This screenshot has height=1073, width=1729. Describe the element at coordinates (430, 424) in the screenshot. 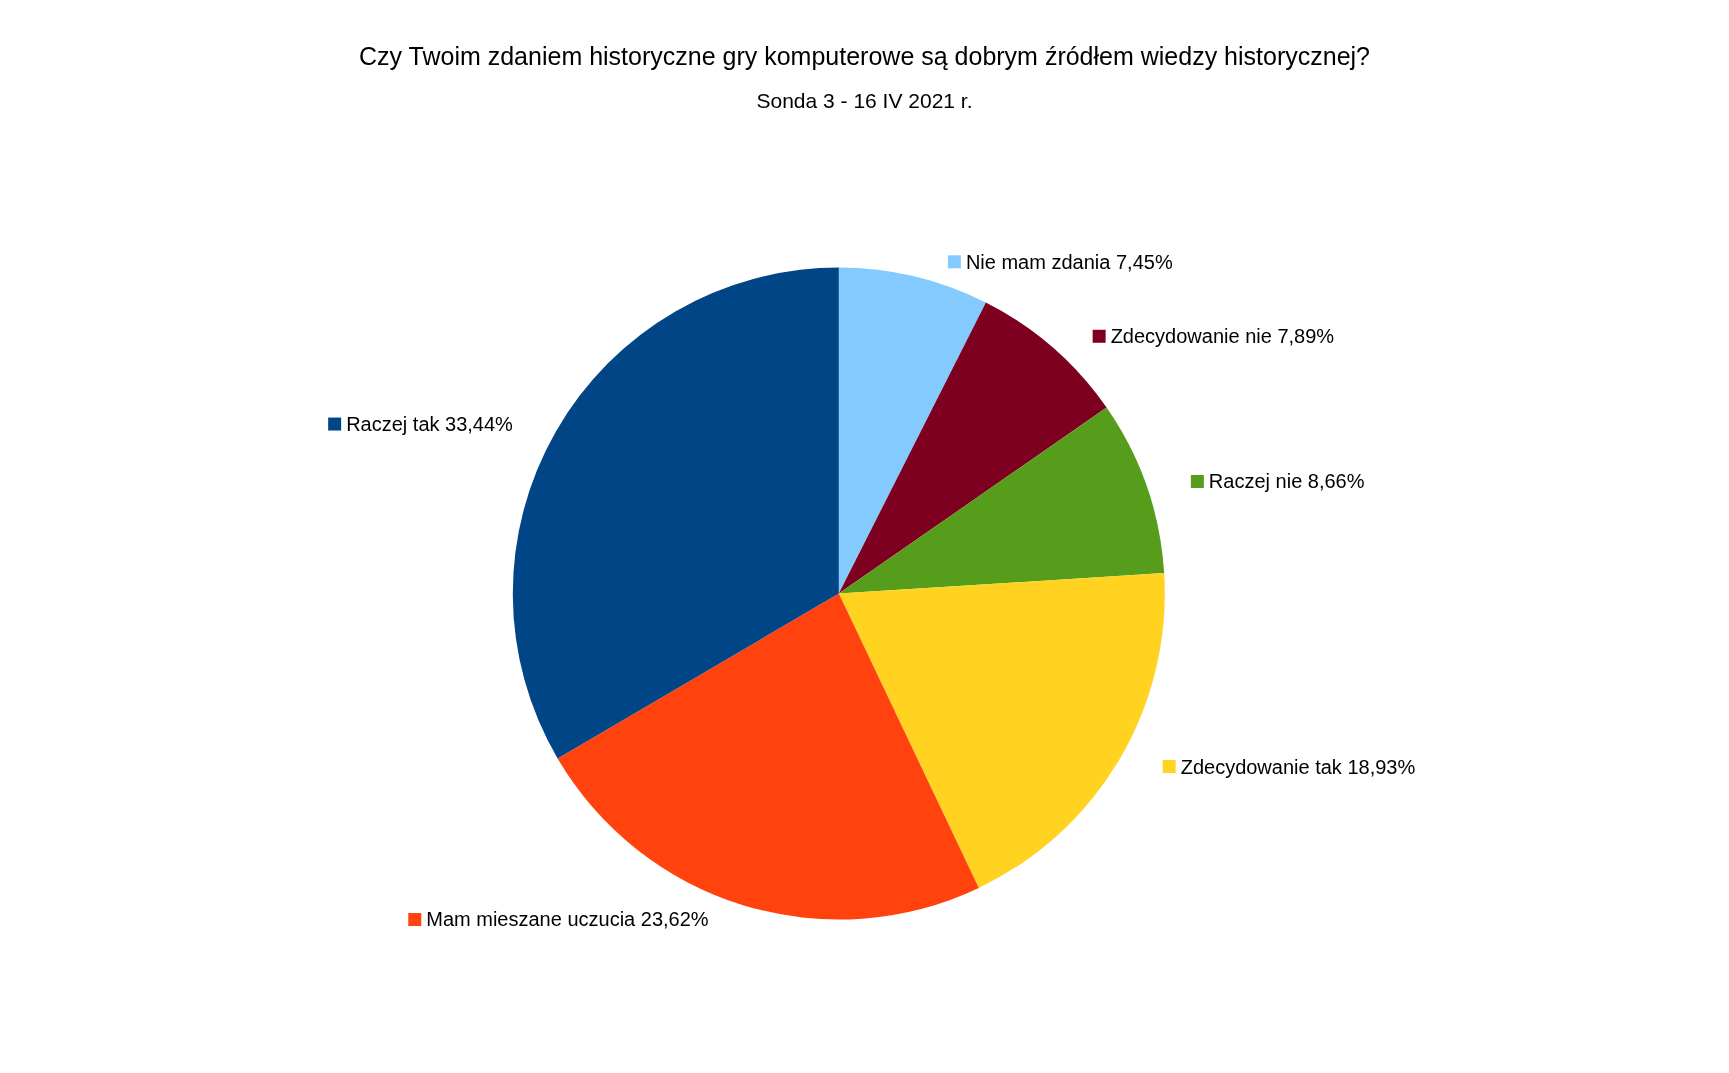

I see `legend-label: Raczej tak 33,44%` at that location.